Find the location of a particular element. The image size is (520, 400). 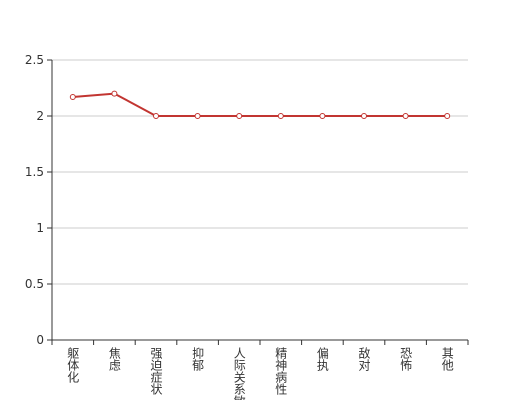

x-tick-label: 其他 is located at coordinates (447, 359).